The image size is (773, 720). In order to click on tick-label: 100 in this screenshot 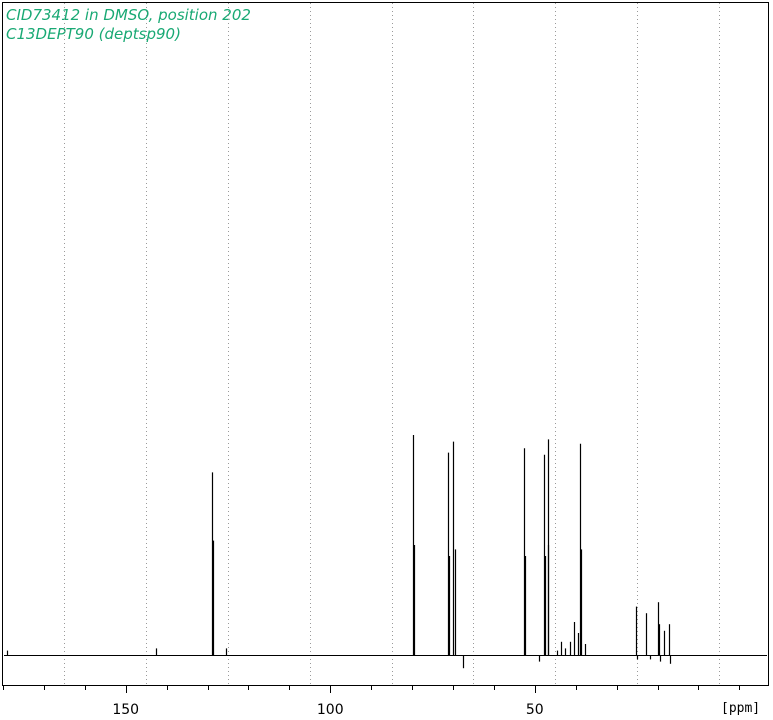, I will do `click(330, 710)`.